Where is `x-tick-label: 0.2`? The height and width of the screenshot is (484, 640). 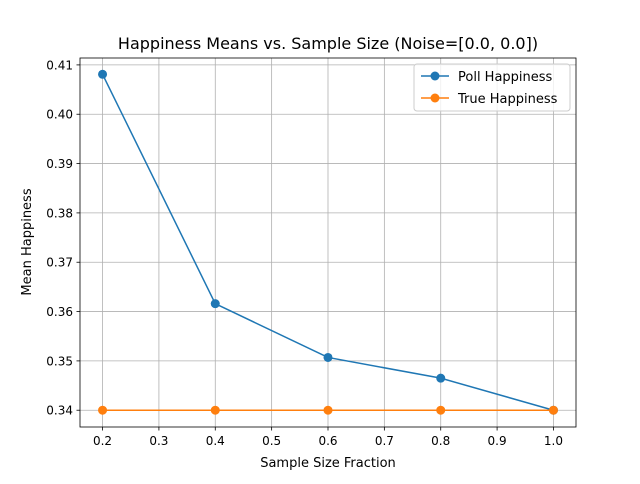
x-tick-label: 0.2 is located at coordinates (102, 441).